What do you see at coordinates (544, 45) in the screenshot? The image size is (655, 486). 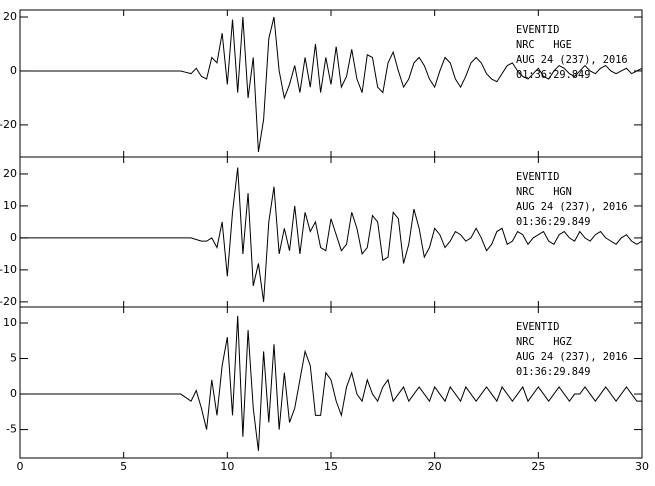 I see `annotation: NRC HGE` at bounding box center [544, 45].